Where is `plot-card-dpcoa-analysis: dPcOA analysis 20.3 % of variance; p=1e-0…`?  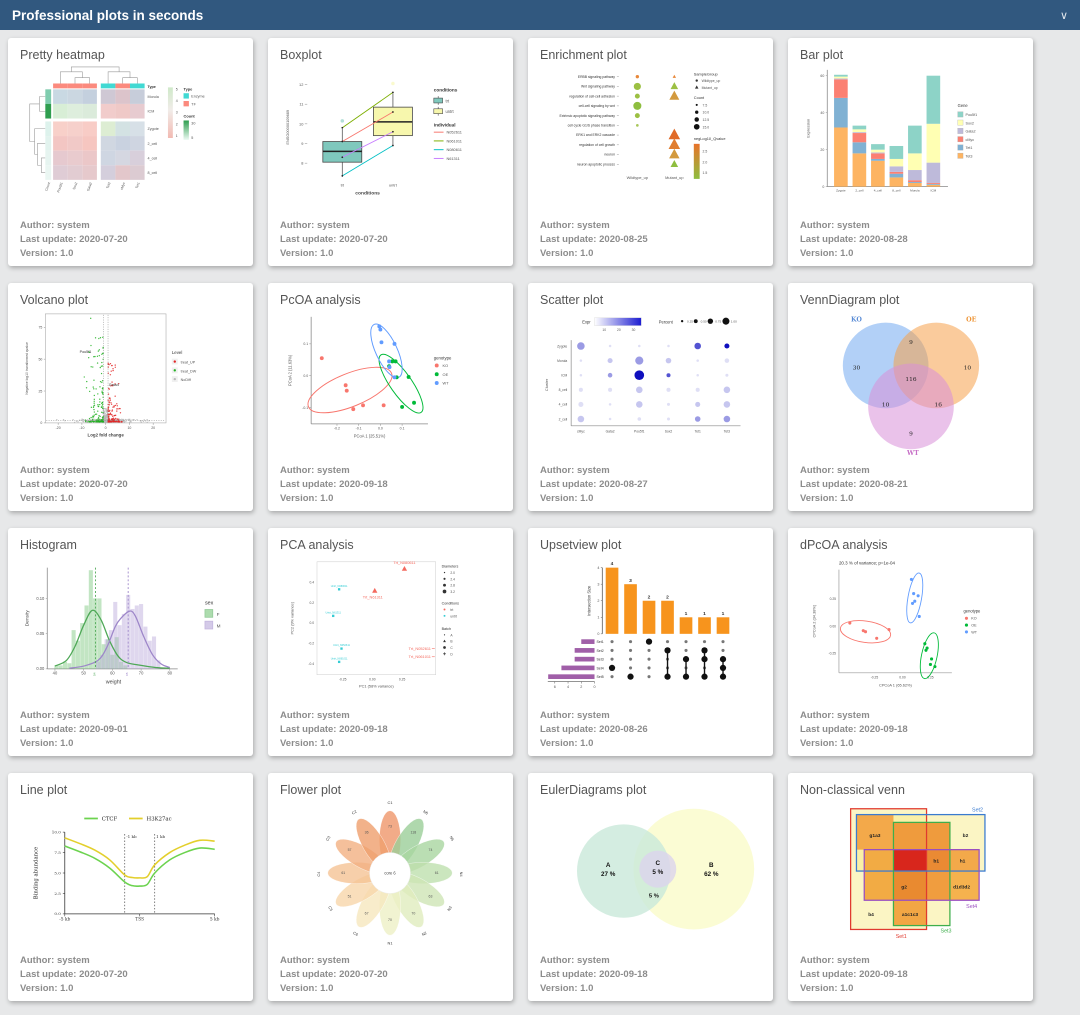
plot-card-dpcoa-analysis: dPcOA analysis 20.3 % of variance; p=1e-0… is located at coordinates (910, 642).